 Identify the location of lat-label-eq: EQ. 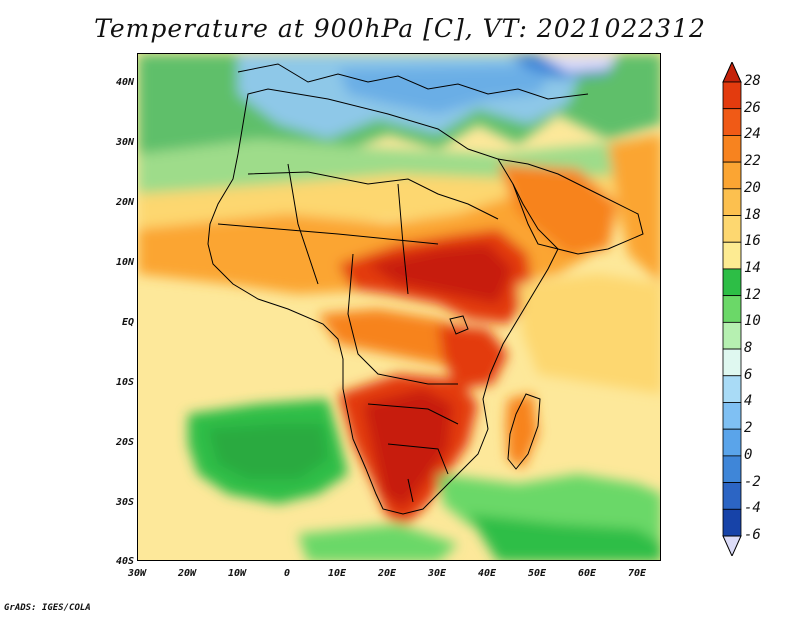
(127, 322).